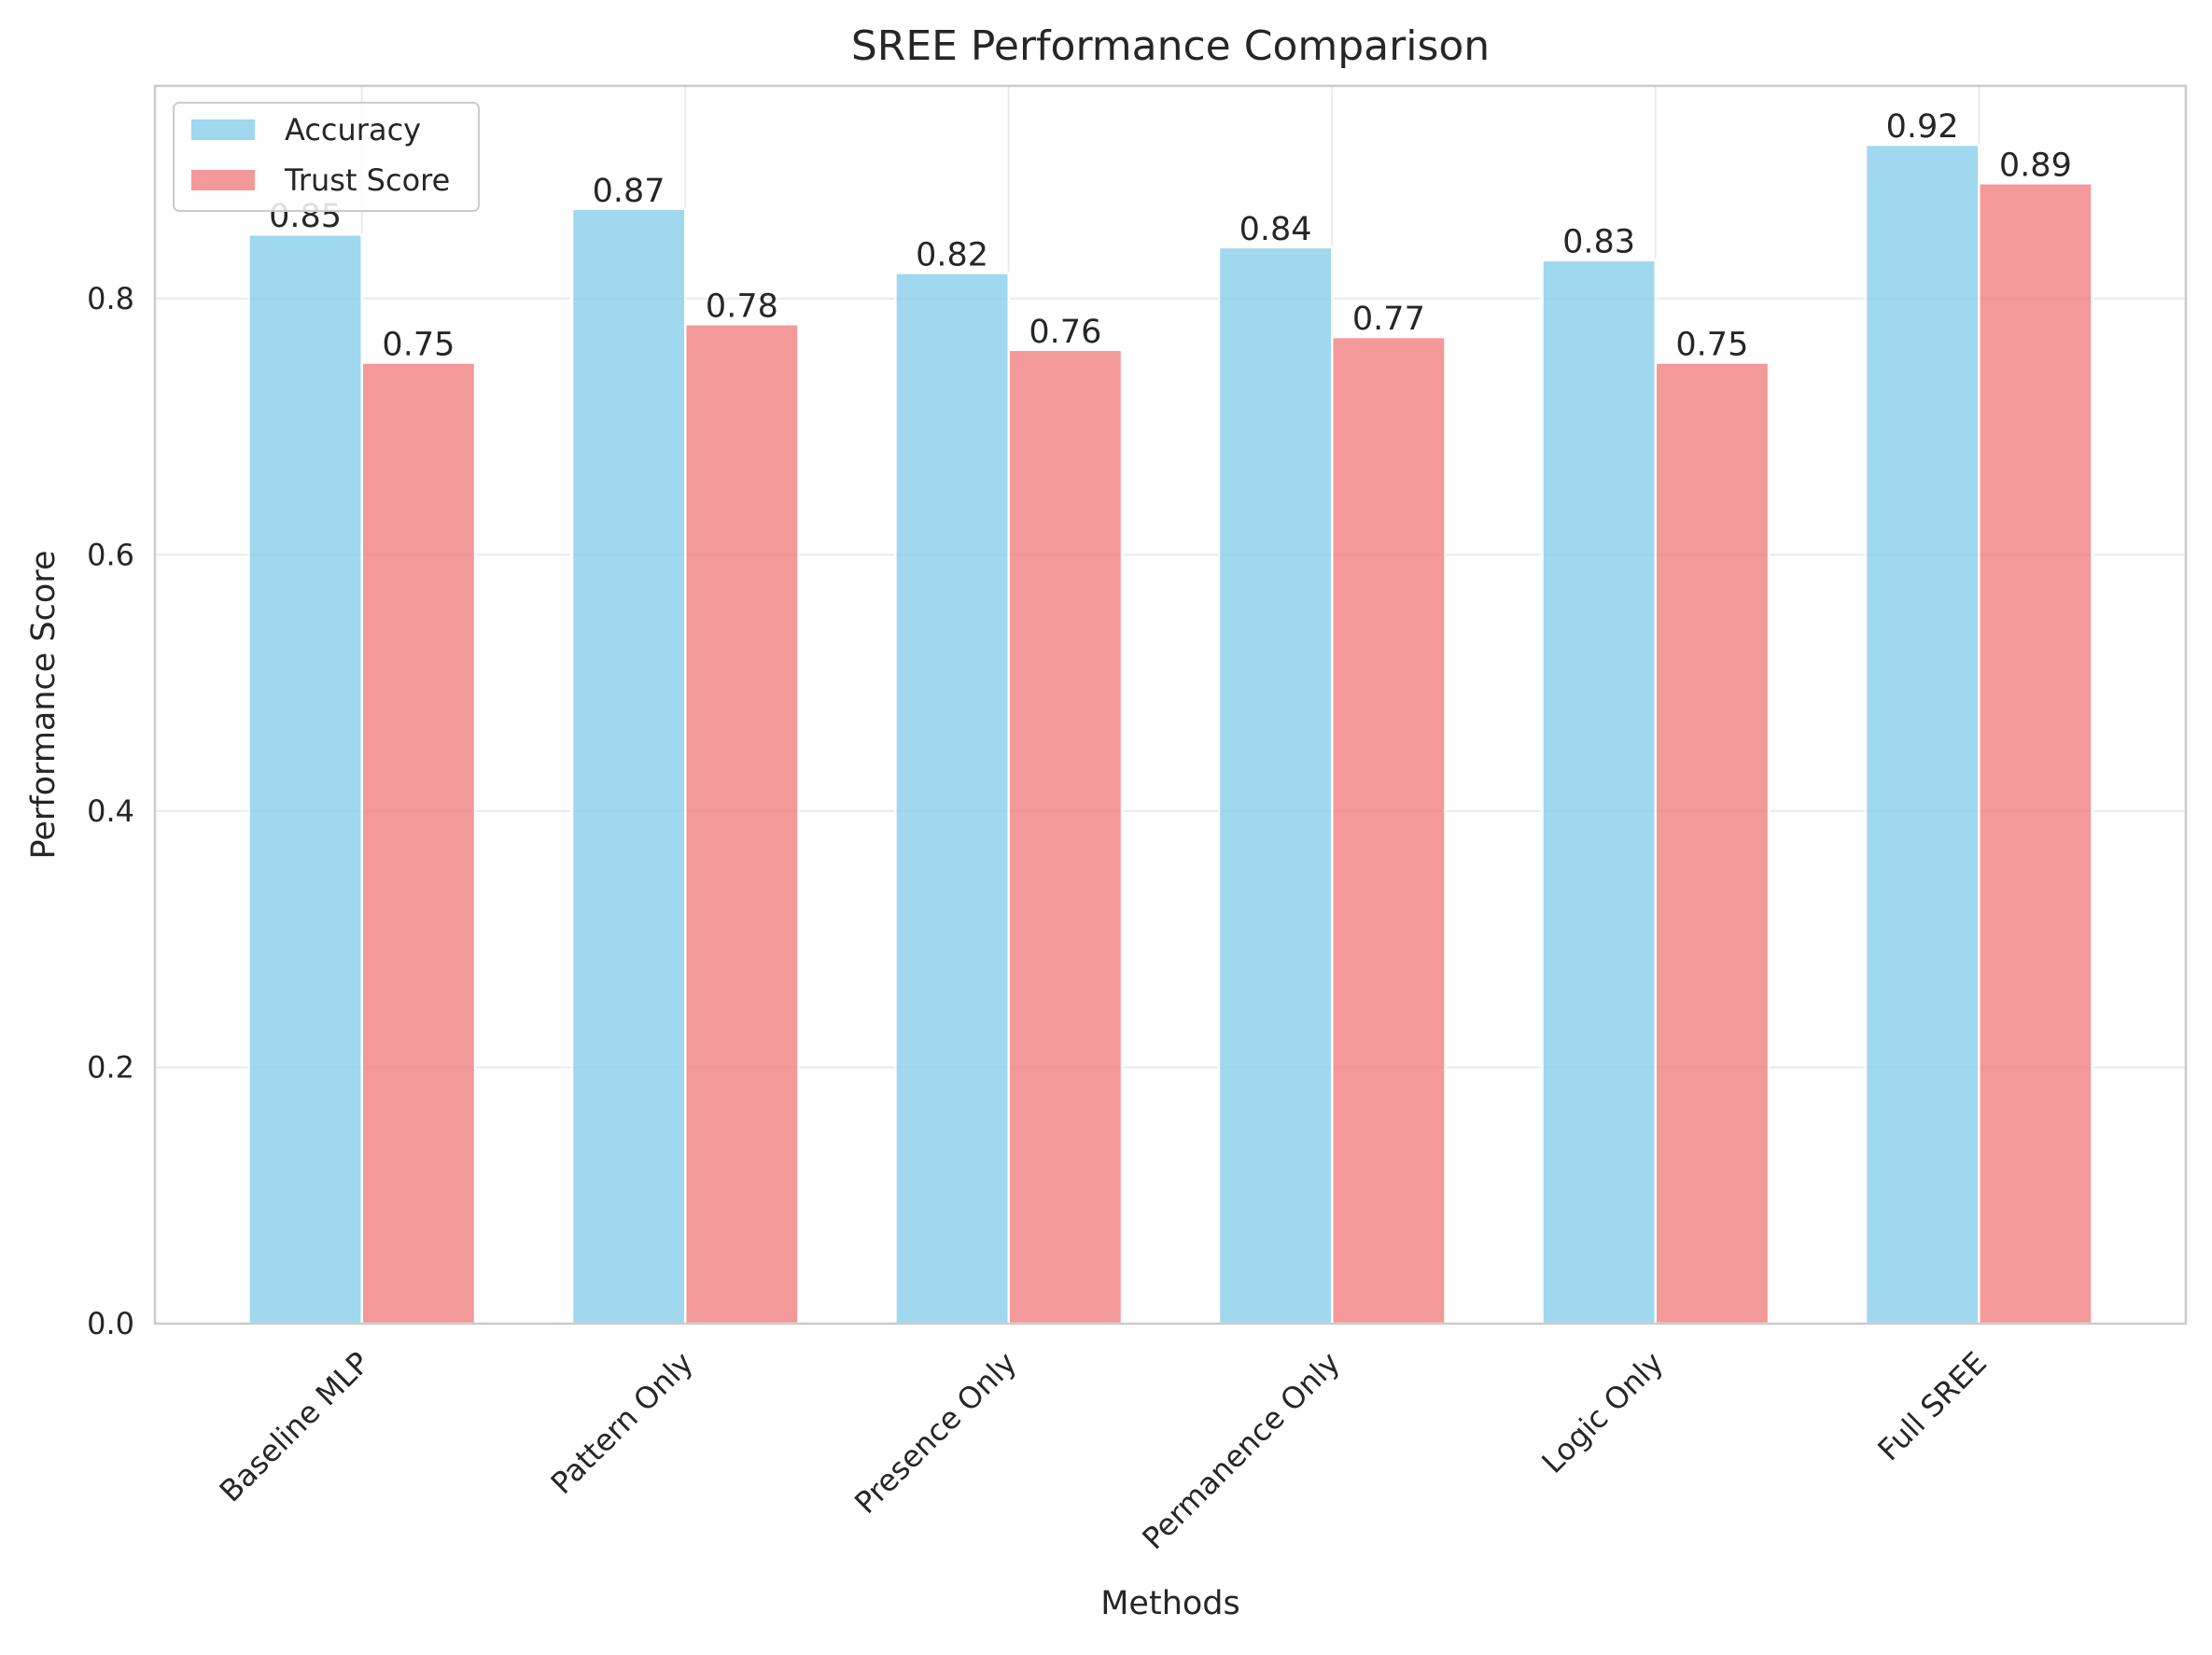 This screenshot has width=2212, height=1655. I want to click on legend-label-trust-score: Trust Score, so click(367, 180).